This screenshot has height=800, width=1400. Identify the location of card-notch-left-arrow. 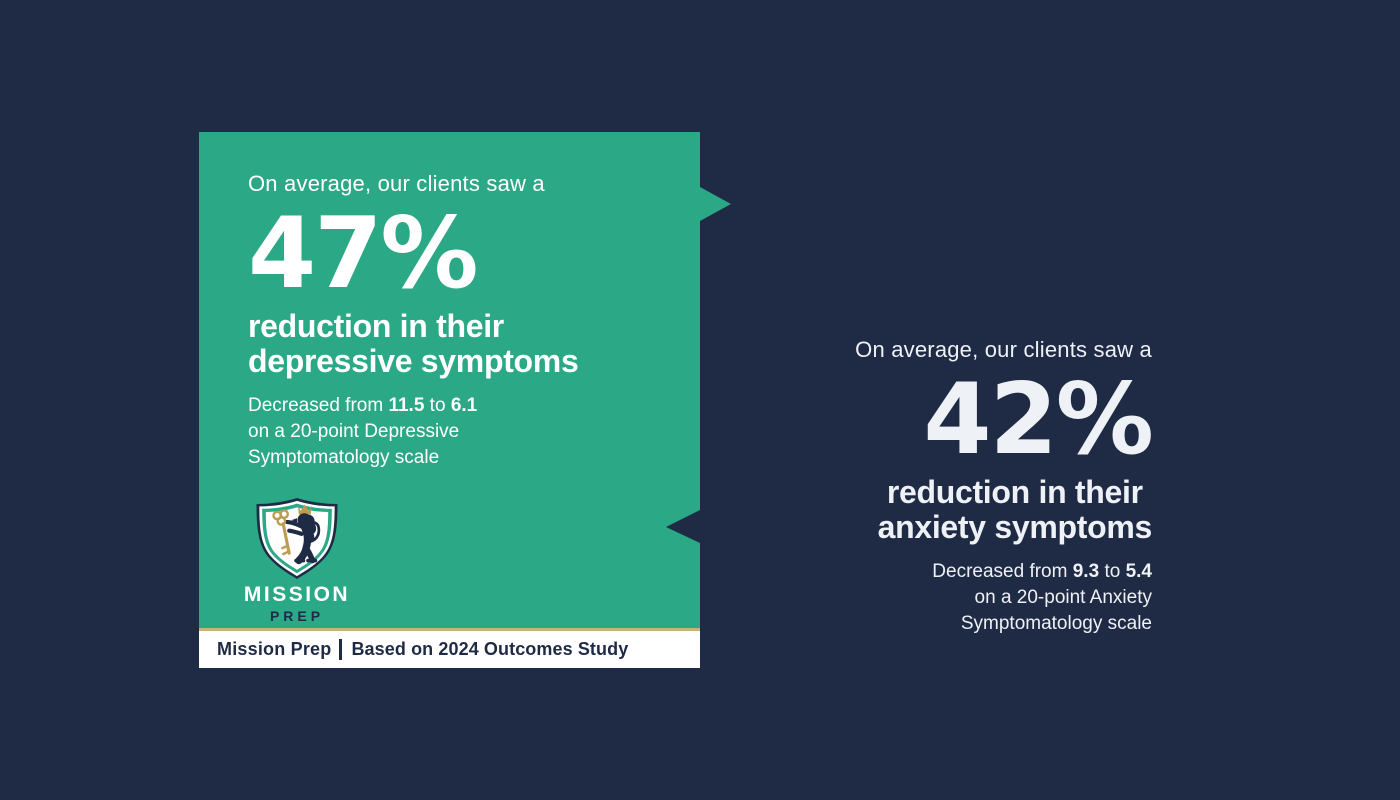
(683, 526).